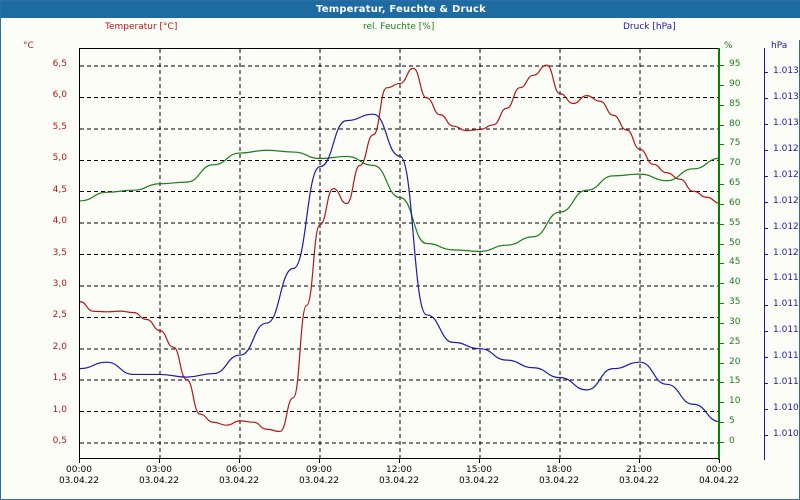 Image resolution: width=800 pixels, height=500 pixels. What do you see at coordinates (59, 283) in the screenshot?
I see `temp-axis-tick: 3,0` at bounding box center [59, 283].